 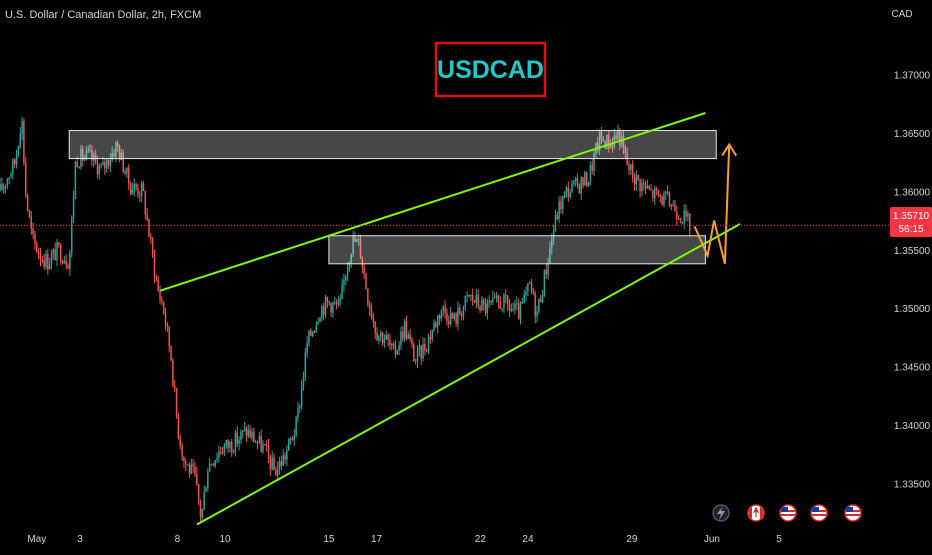 I want to click on canada-flag-icon, so click(x=756, y=513).